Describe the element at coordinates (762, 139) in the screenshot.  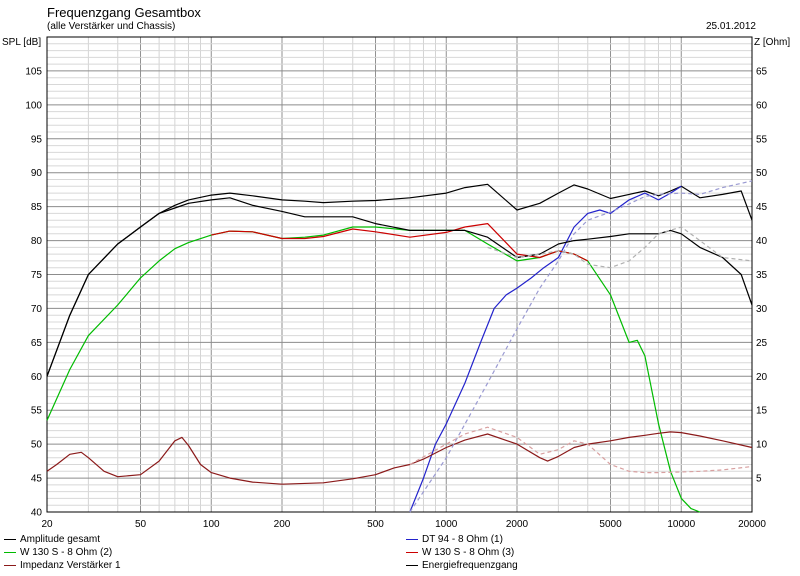
I see `y2-tick-label: 55` at that location.